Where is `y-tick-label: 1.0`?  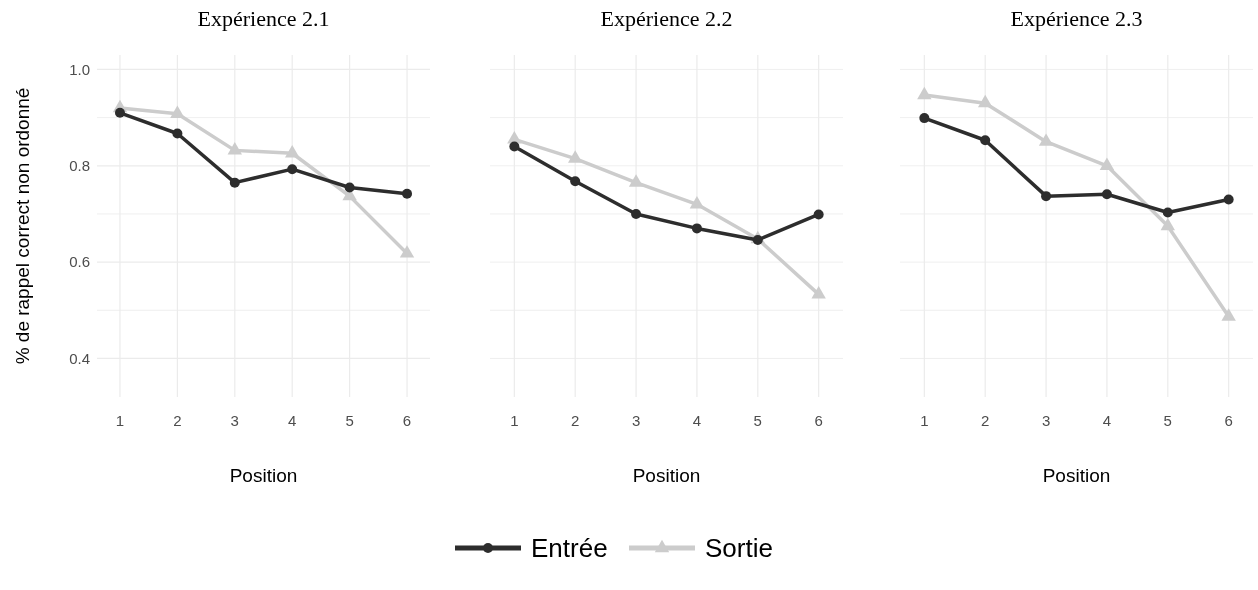 y-tick-label: 1.0 is located at coordinates (79, 69).